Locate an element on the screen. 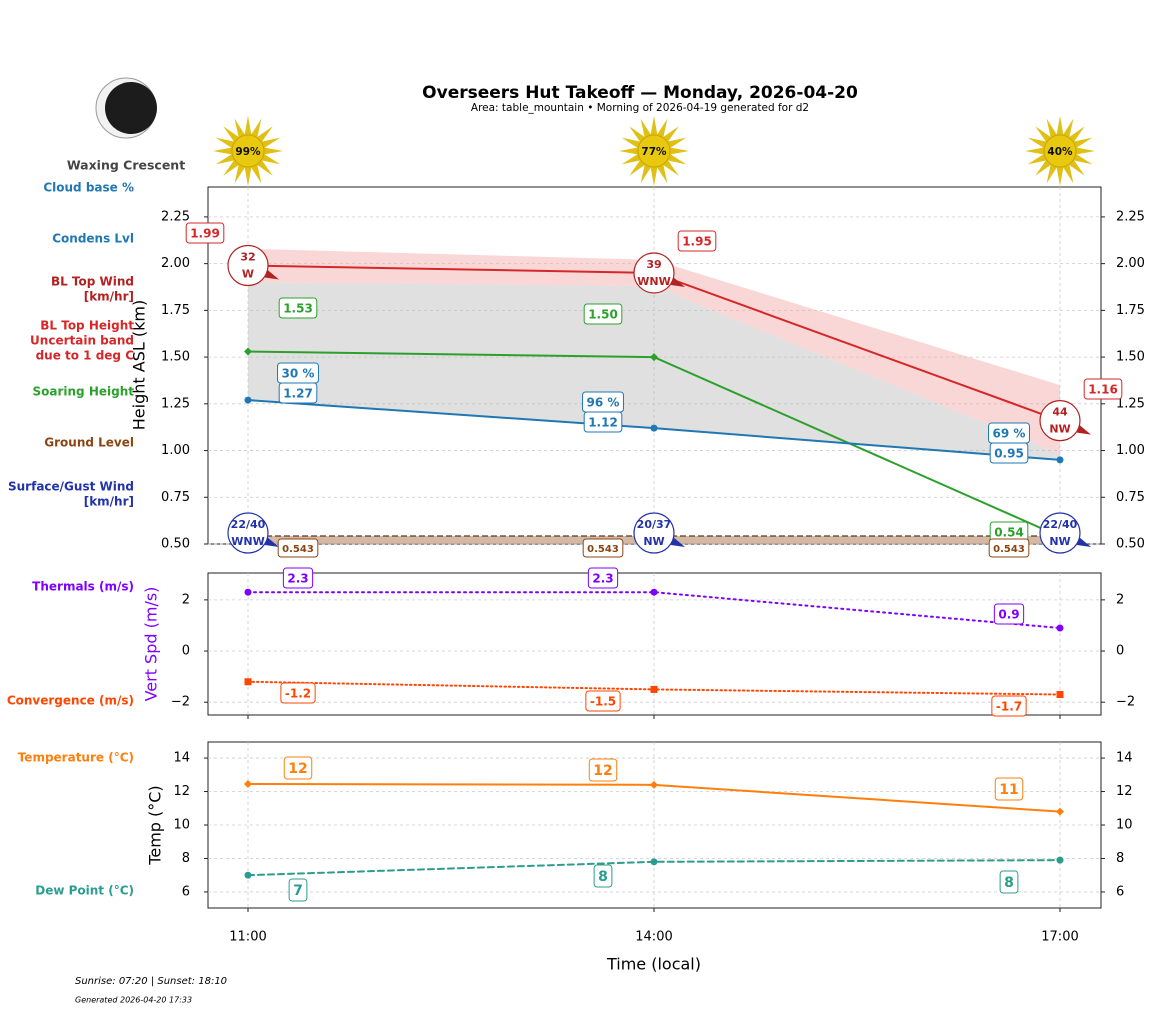 Image resolution: width=1156 pixels, height=1011 pixels. value-label: -1.5 is located at coordinates (603, 702).